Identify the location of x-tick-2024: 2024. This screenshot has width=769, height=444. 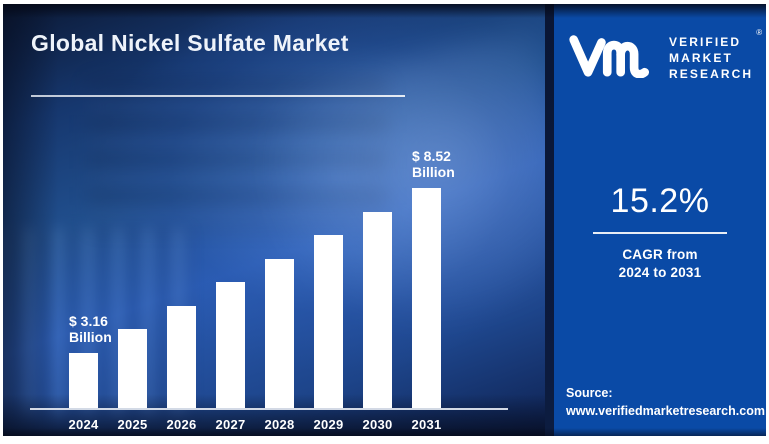
(83, 424).